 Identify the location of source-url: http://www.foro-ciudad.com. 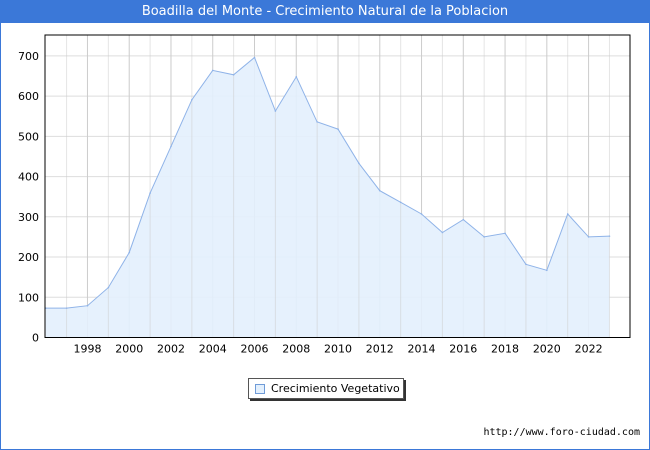
(561, 432).